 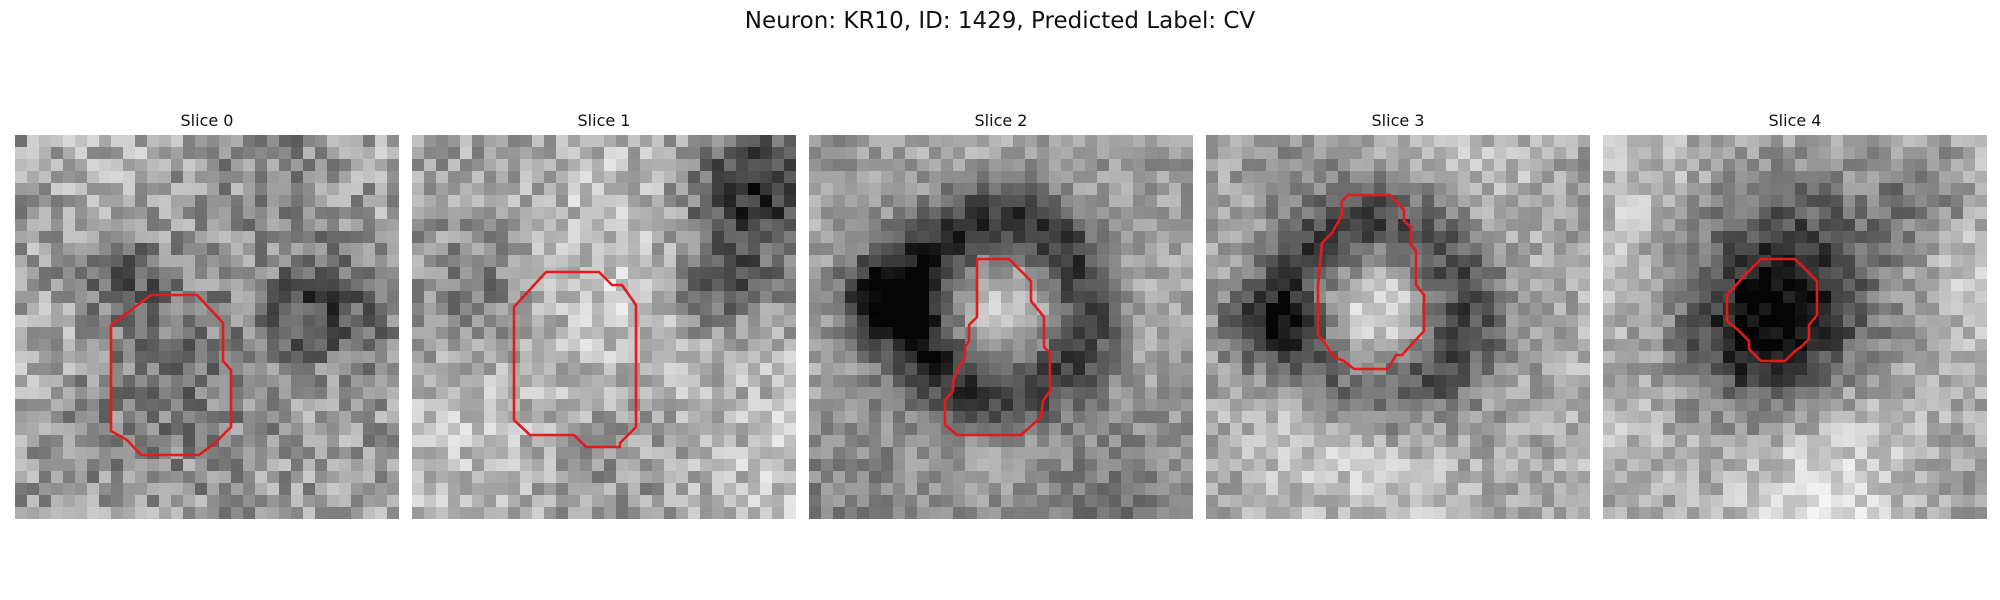 I want to click on slice-panel-0: Slice 0, so click(x=207, y=313).